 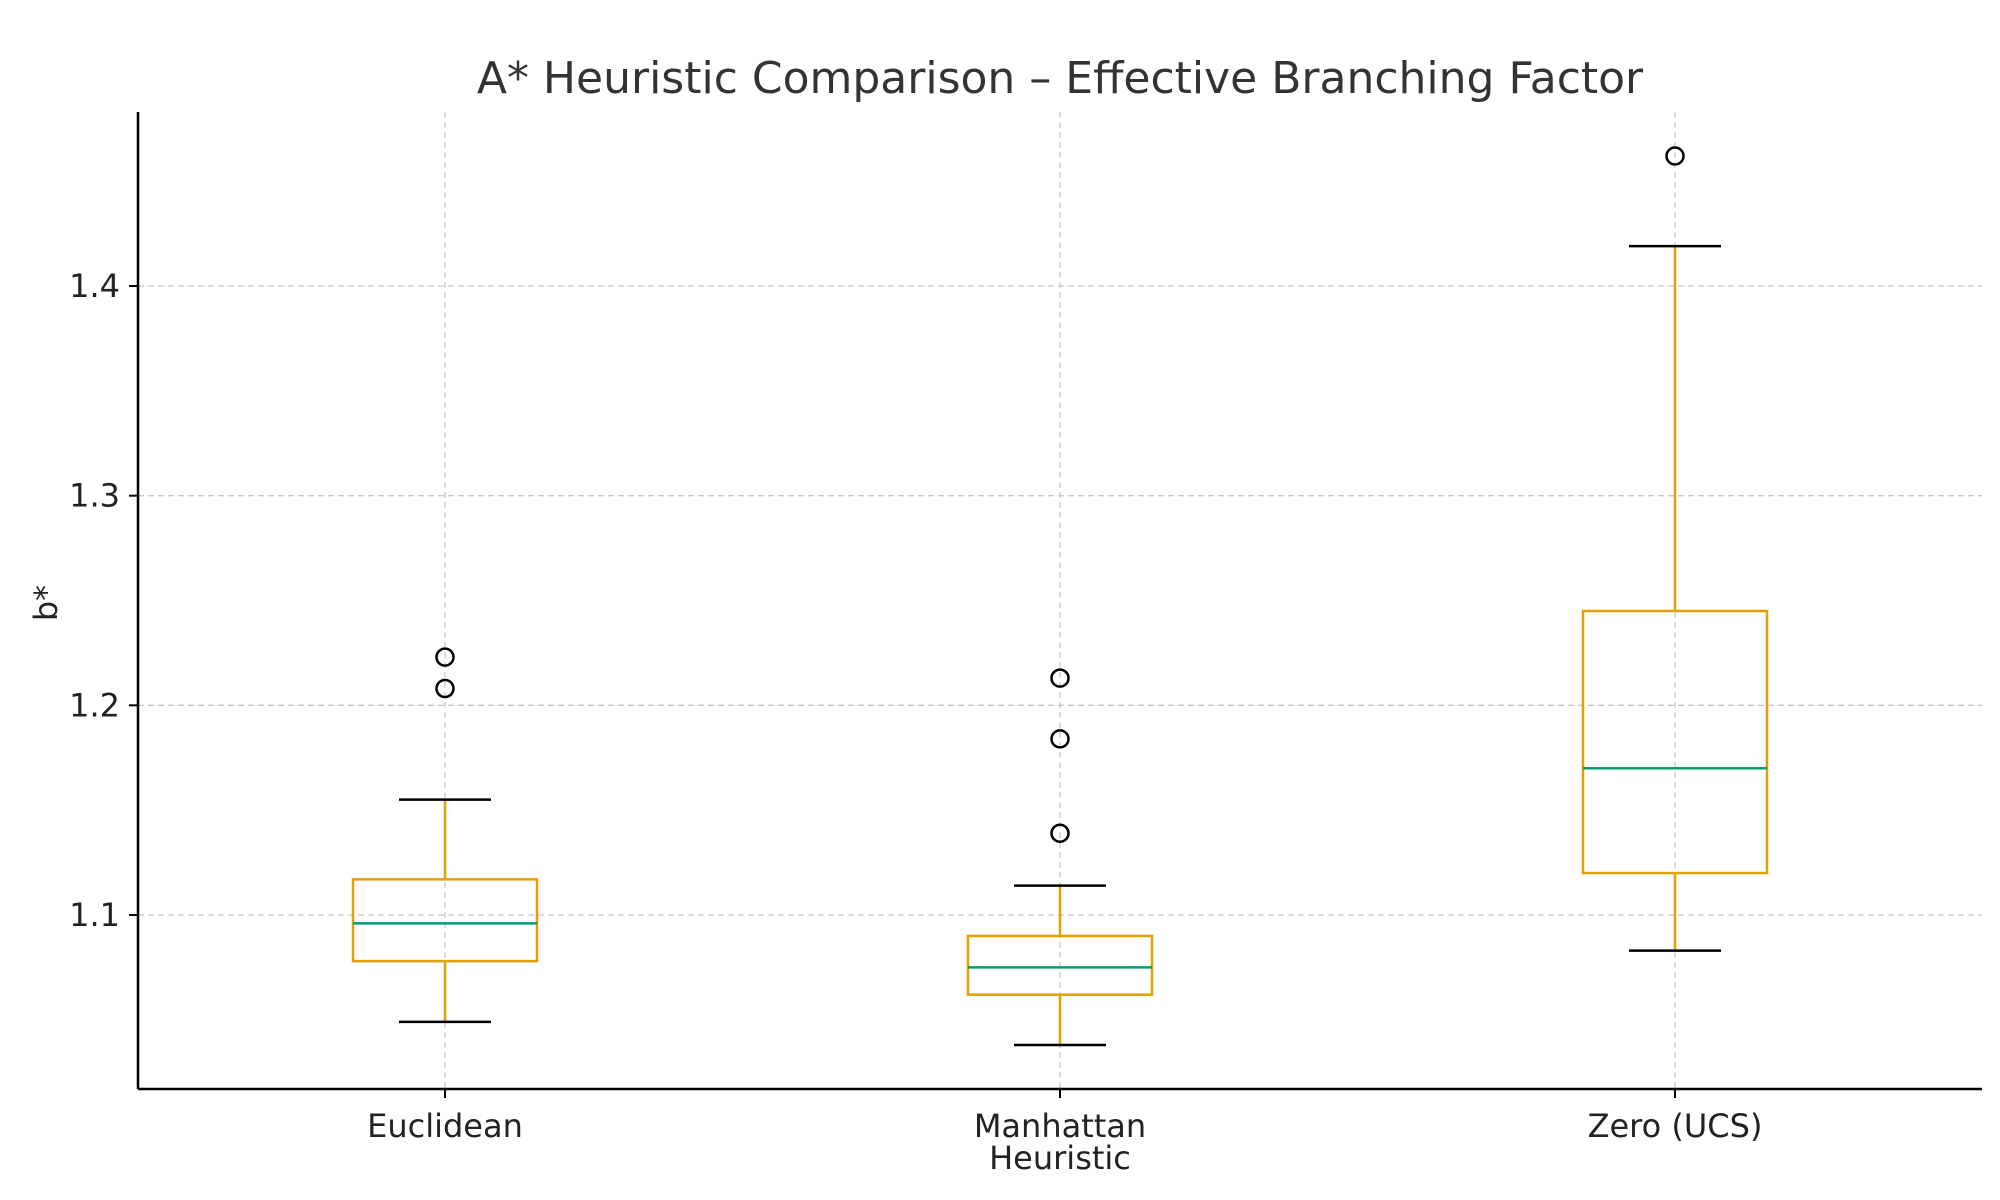 What do you see at coordinates (1060, 1126) in the screenshot?
I see `x-tick-label: Manhattan` at bounding box center [1060, 1126].